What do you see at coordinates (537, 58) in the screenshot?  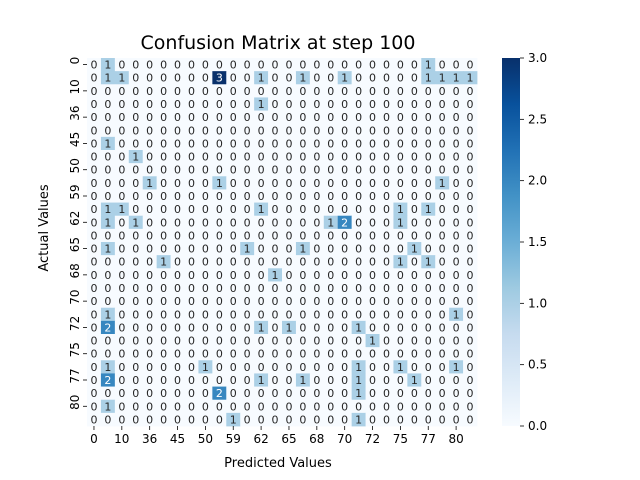 I see `colorbar-tick-label: 3.0` at bounding box center [537, 58].